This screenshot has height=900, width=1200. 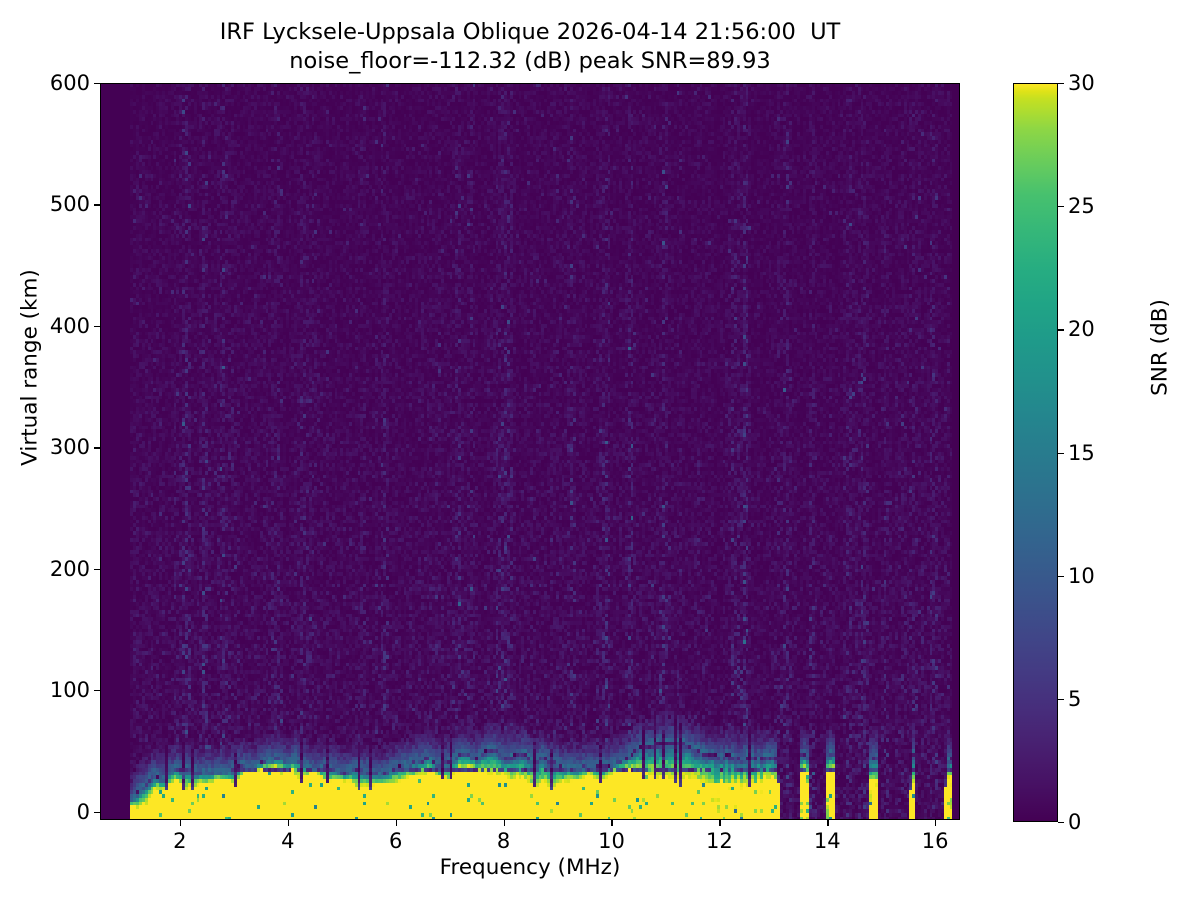 What do you see at coordinates (1081, 575) in the screenshot?
I see `colorbar-tick-label: 10` at bounding box center [1081, 575].